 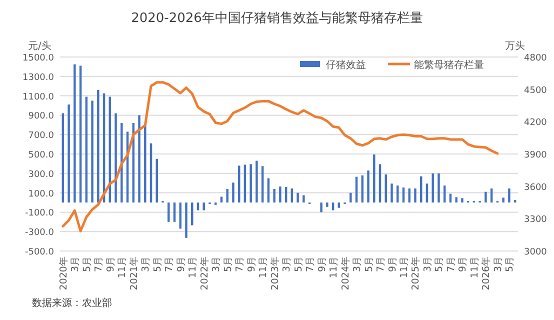 What do you see at coordinates (41, 117) in the screenshot?
I see `y-tick-label: 900.0` at bounding box center [41, 117].